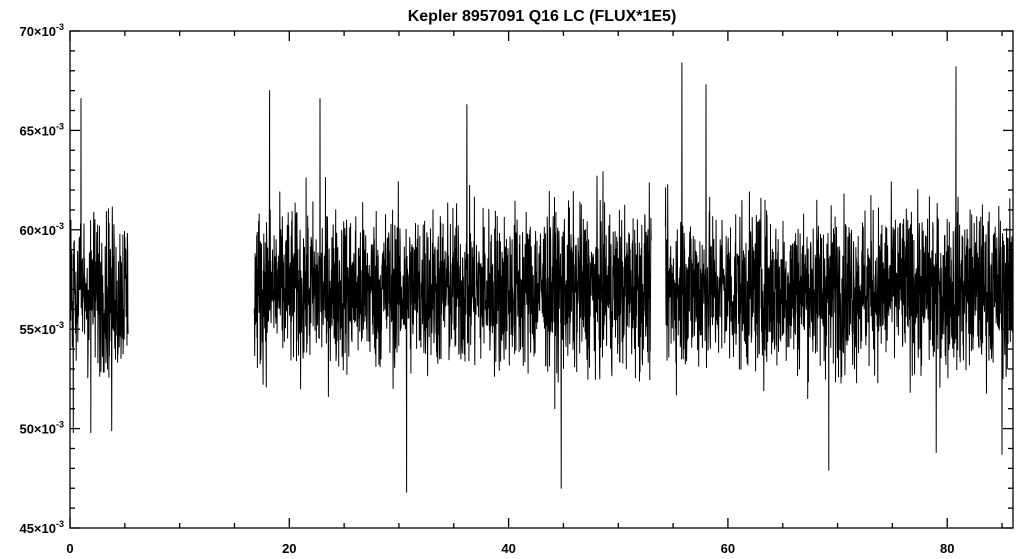 The height and width of the screenshot is (559, 1024). What do you see at coordinates (41, 328) in the screenshot?
I see `y-tick-label: 55×10⁻³` at bounding box center [41, 328].